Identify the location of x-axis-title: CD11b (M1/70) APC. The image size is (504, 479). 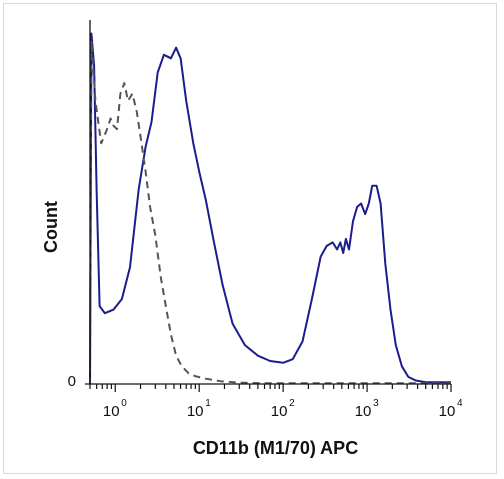
(275, 448).